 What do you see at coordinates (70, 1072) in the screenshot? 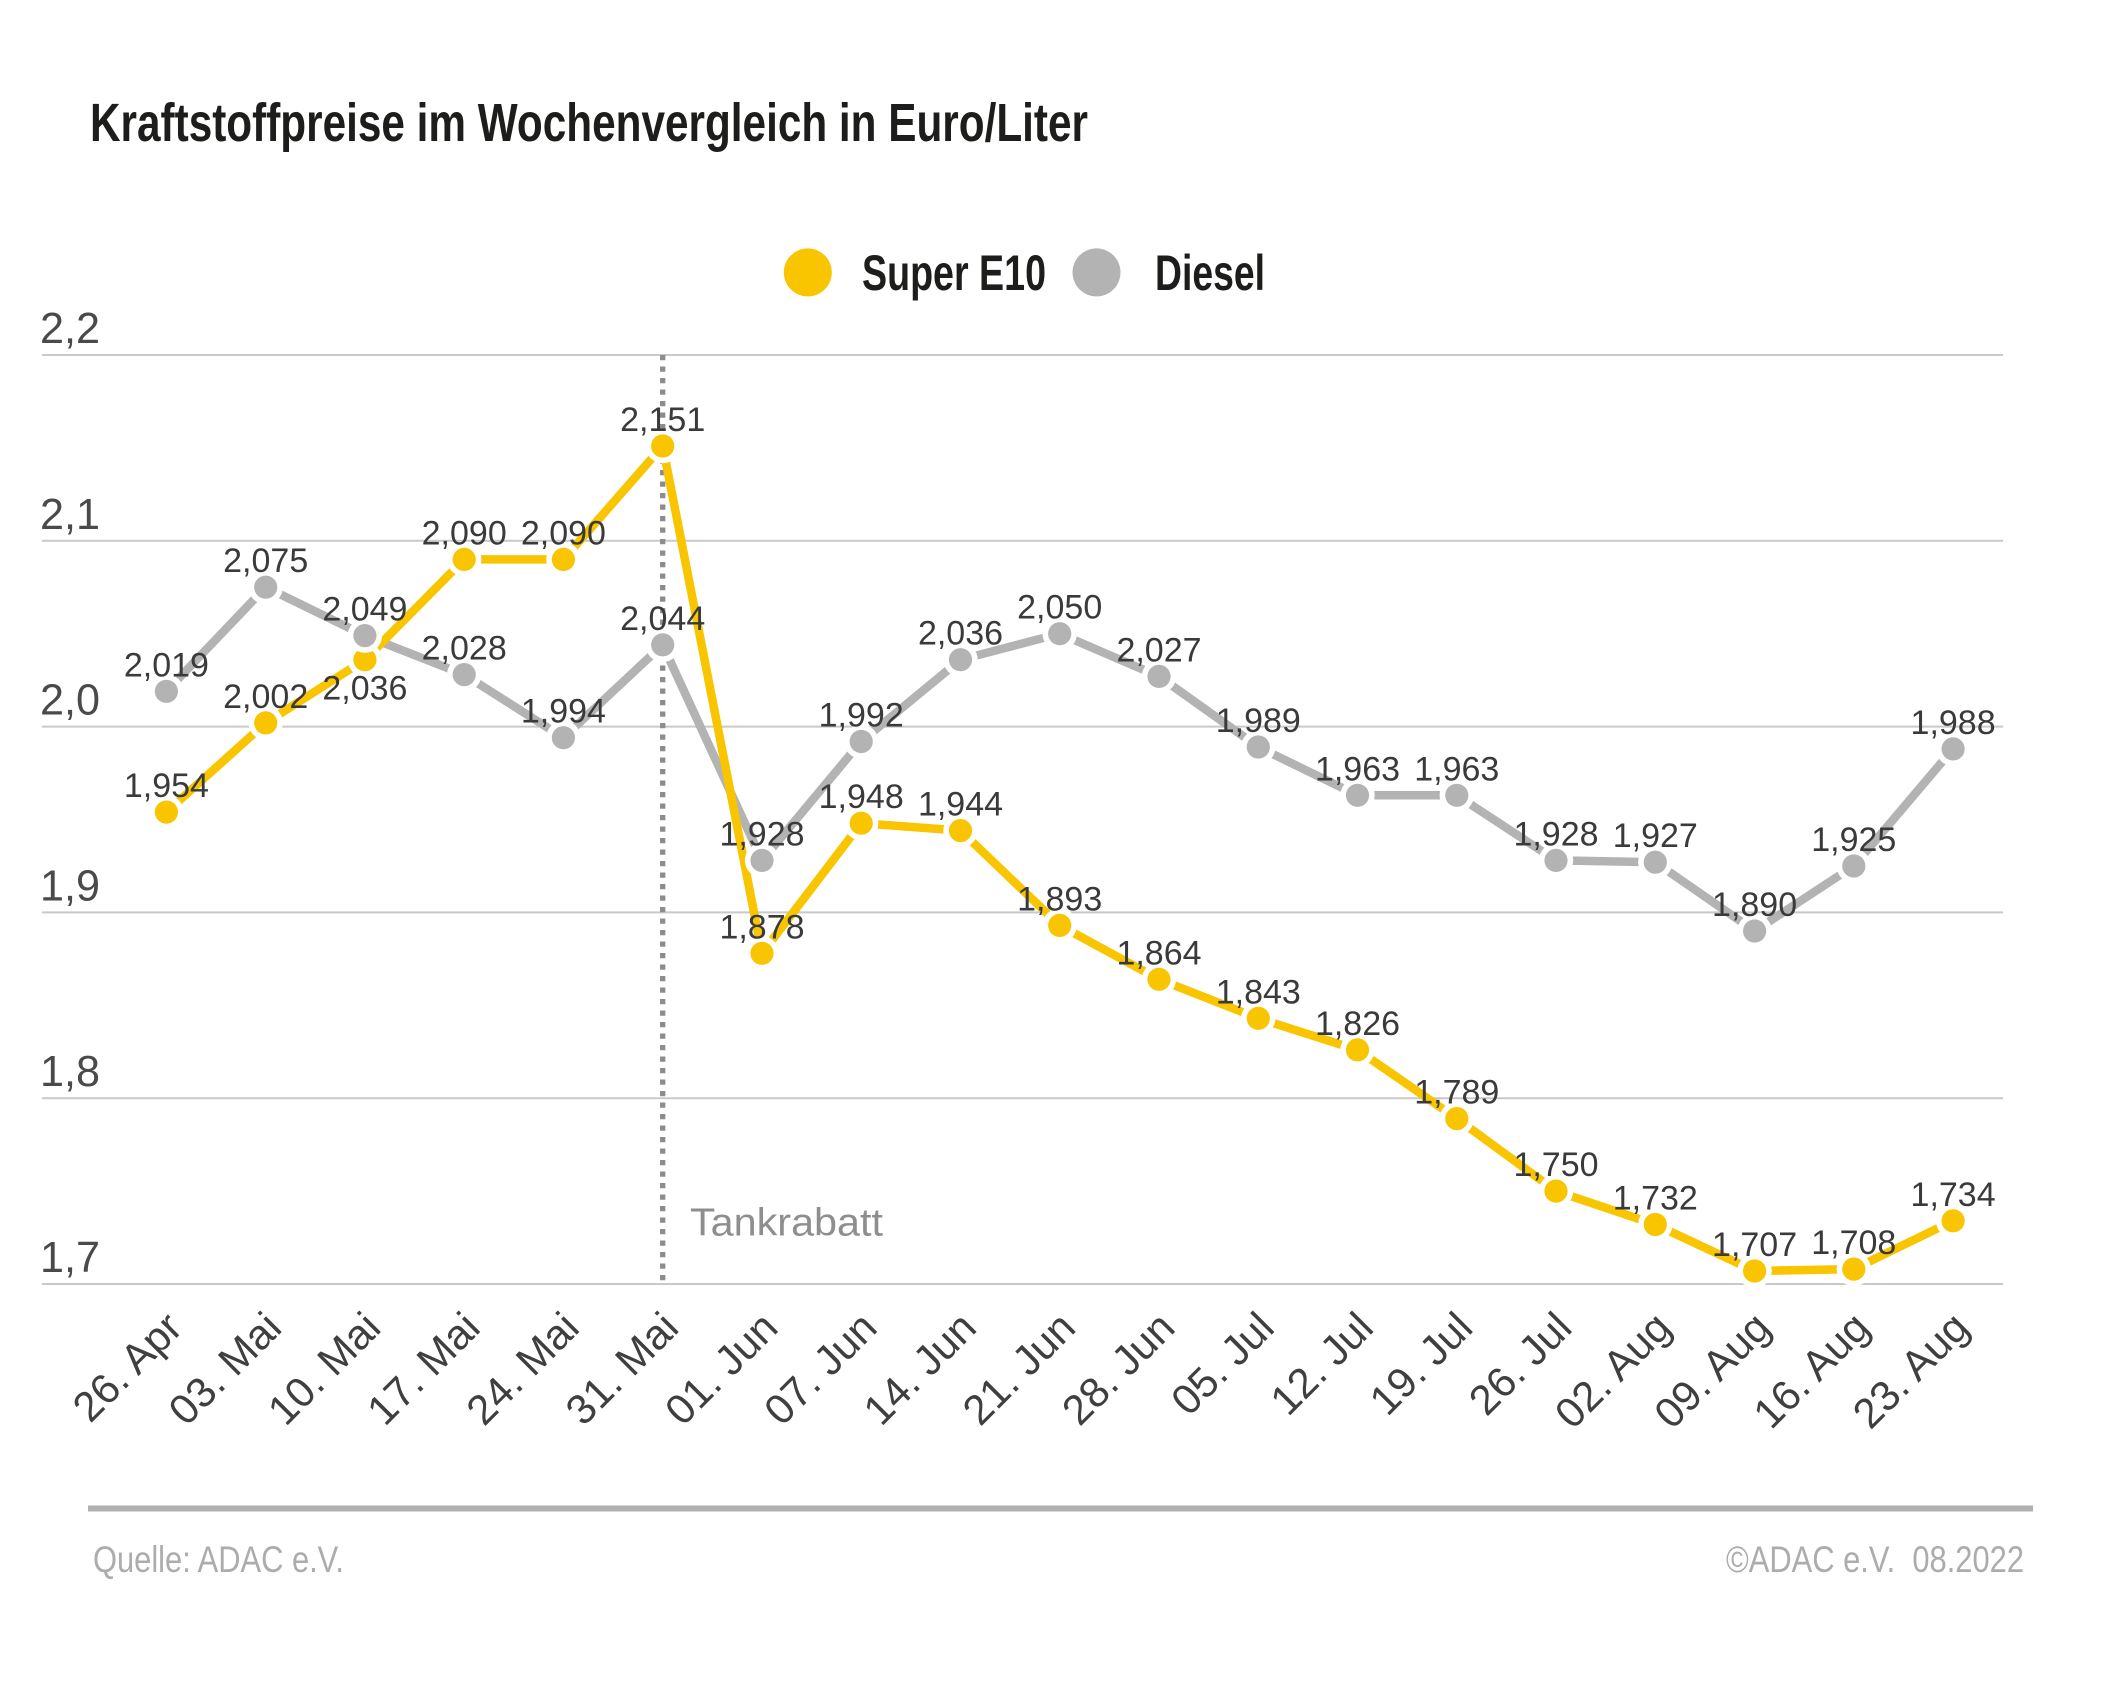
I see `svg-text: 1,8` at bounding box center [70, 1072].